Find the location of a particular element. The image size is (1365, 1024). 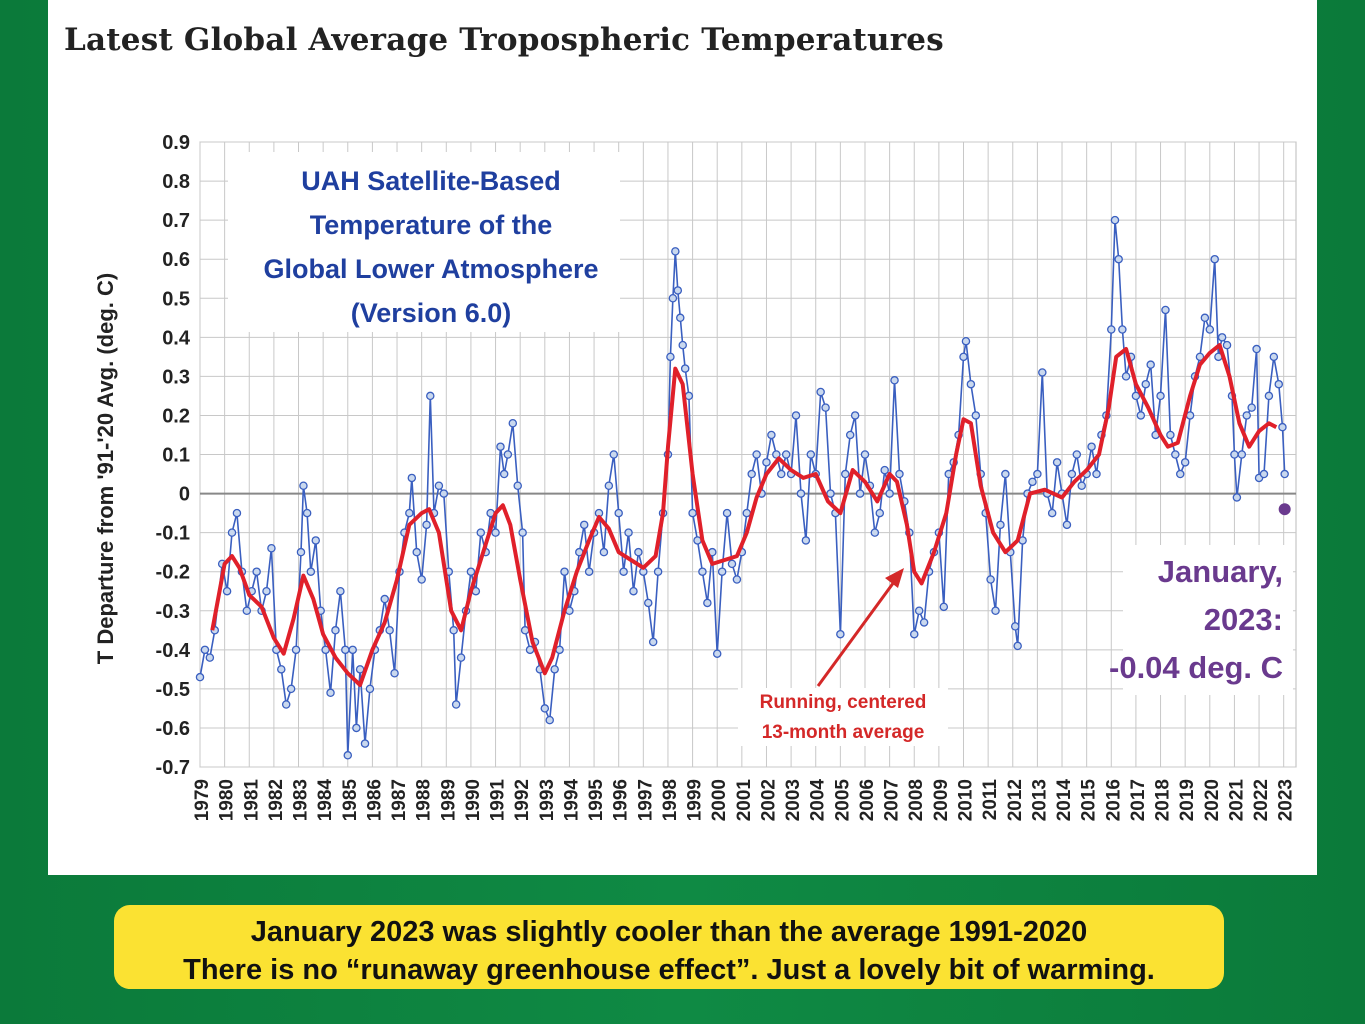

y-tick-label: 0.4 is located at coordinates (176, 338).